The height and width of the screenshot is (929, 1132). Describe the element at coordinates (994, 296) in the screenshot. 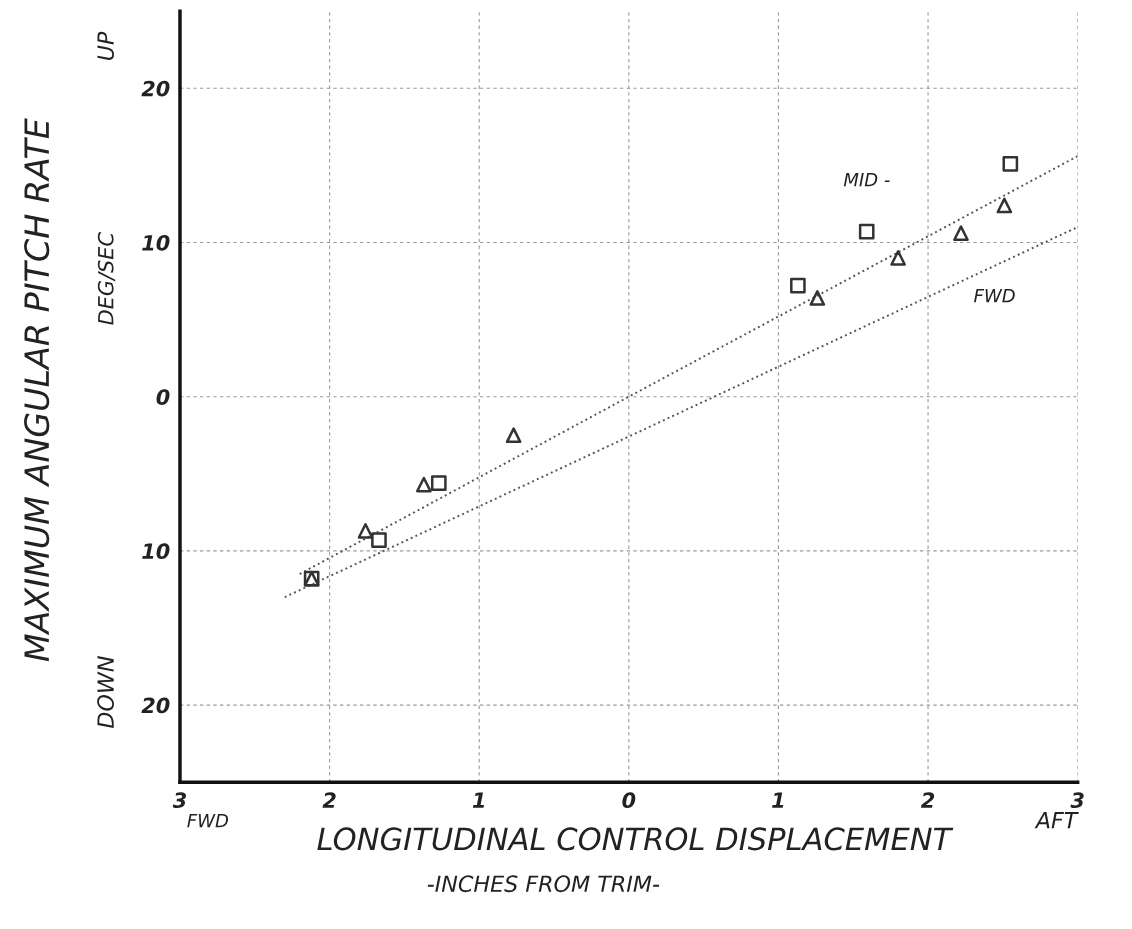

I see `annotation: FWD` at that location.